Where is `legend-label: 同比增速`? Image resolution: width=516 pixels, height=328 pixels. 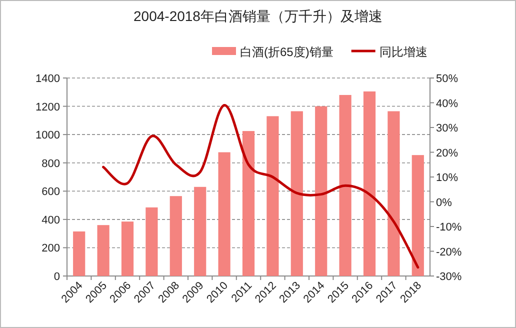 legend-label: 同比增速 is located at coordinates (403, 52).